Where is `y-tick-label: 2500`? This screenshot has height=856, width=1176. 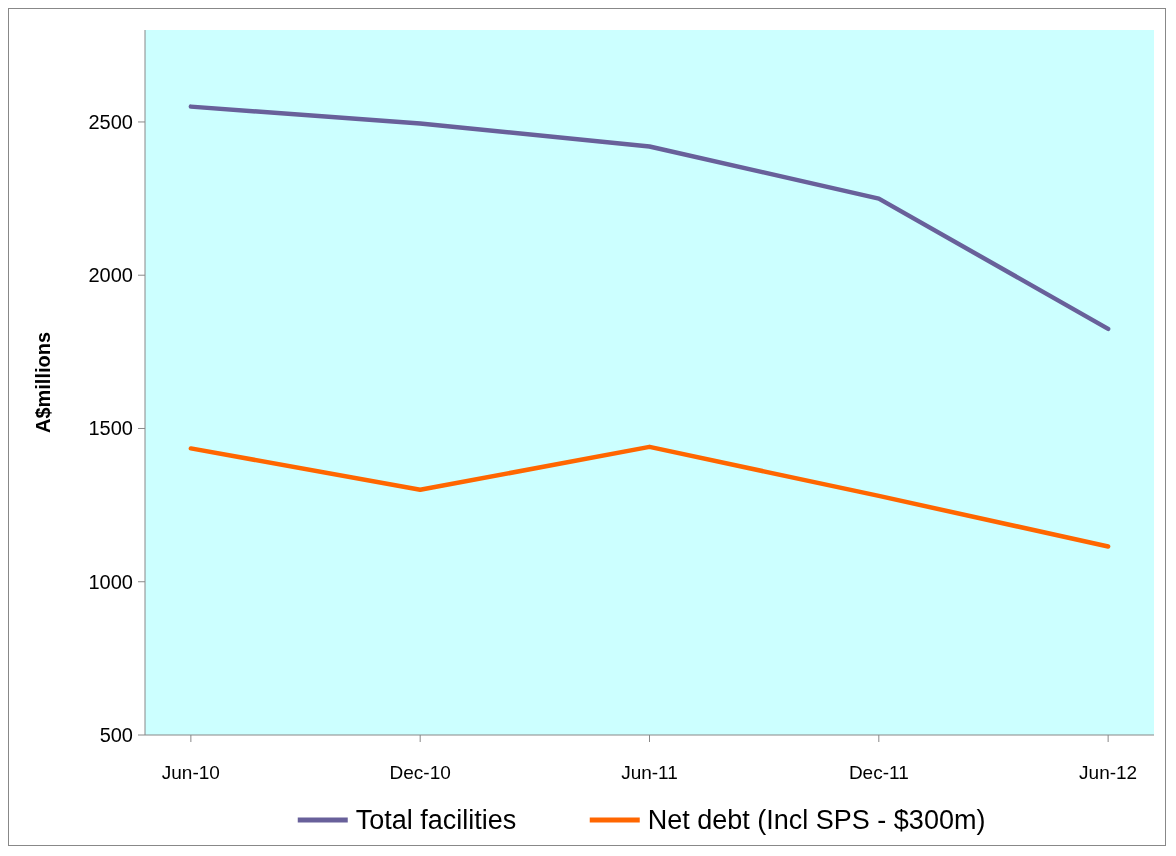
y-tick-label: 2500 is located at coordinates (110, 121).